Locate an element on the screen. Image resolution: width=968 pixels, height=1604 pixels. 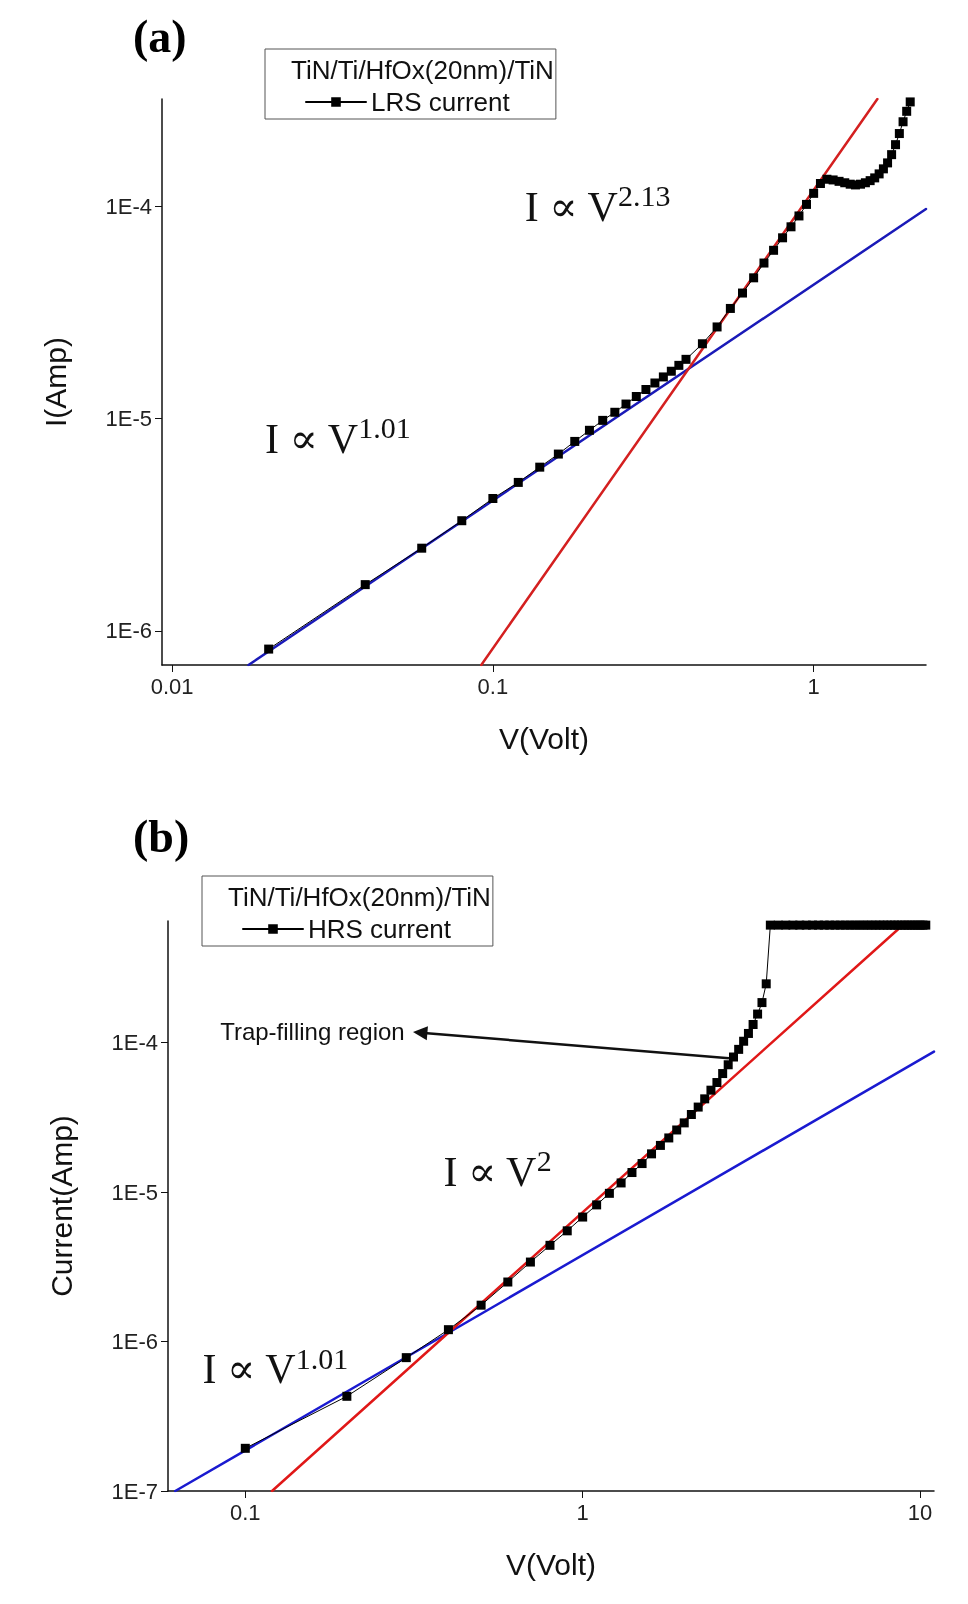
x-tick-label: 0.01 is located at coordinates (172, 686).